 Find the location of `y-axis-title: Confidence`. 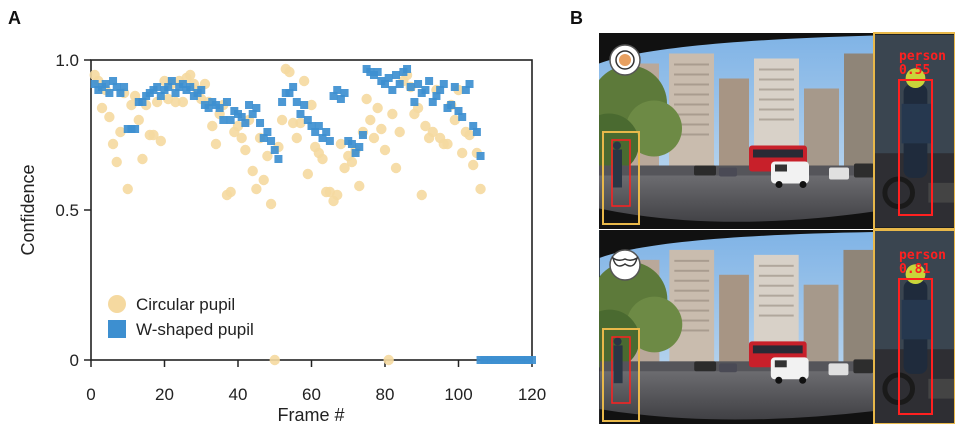

y-axis-title: Confidence is located at coordinates (28, 209).